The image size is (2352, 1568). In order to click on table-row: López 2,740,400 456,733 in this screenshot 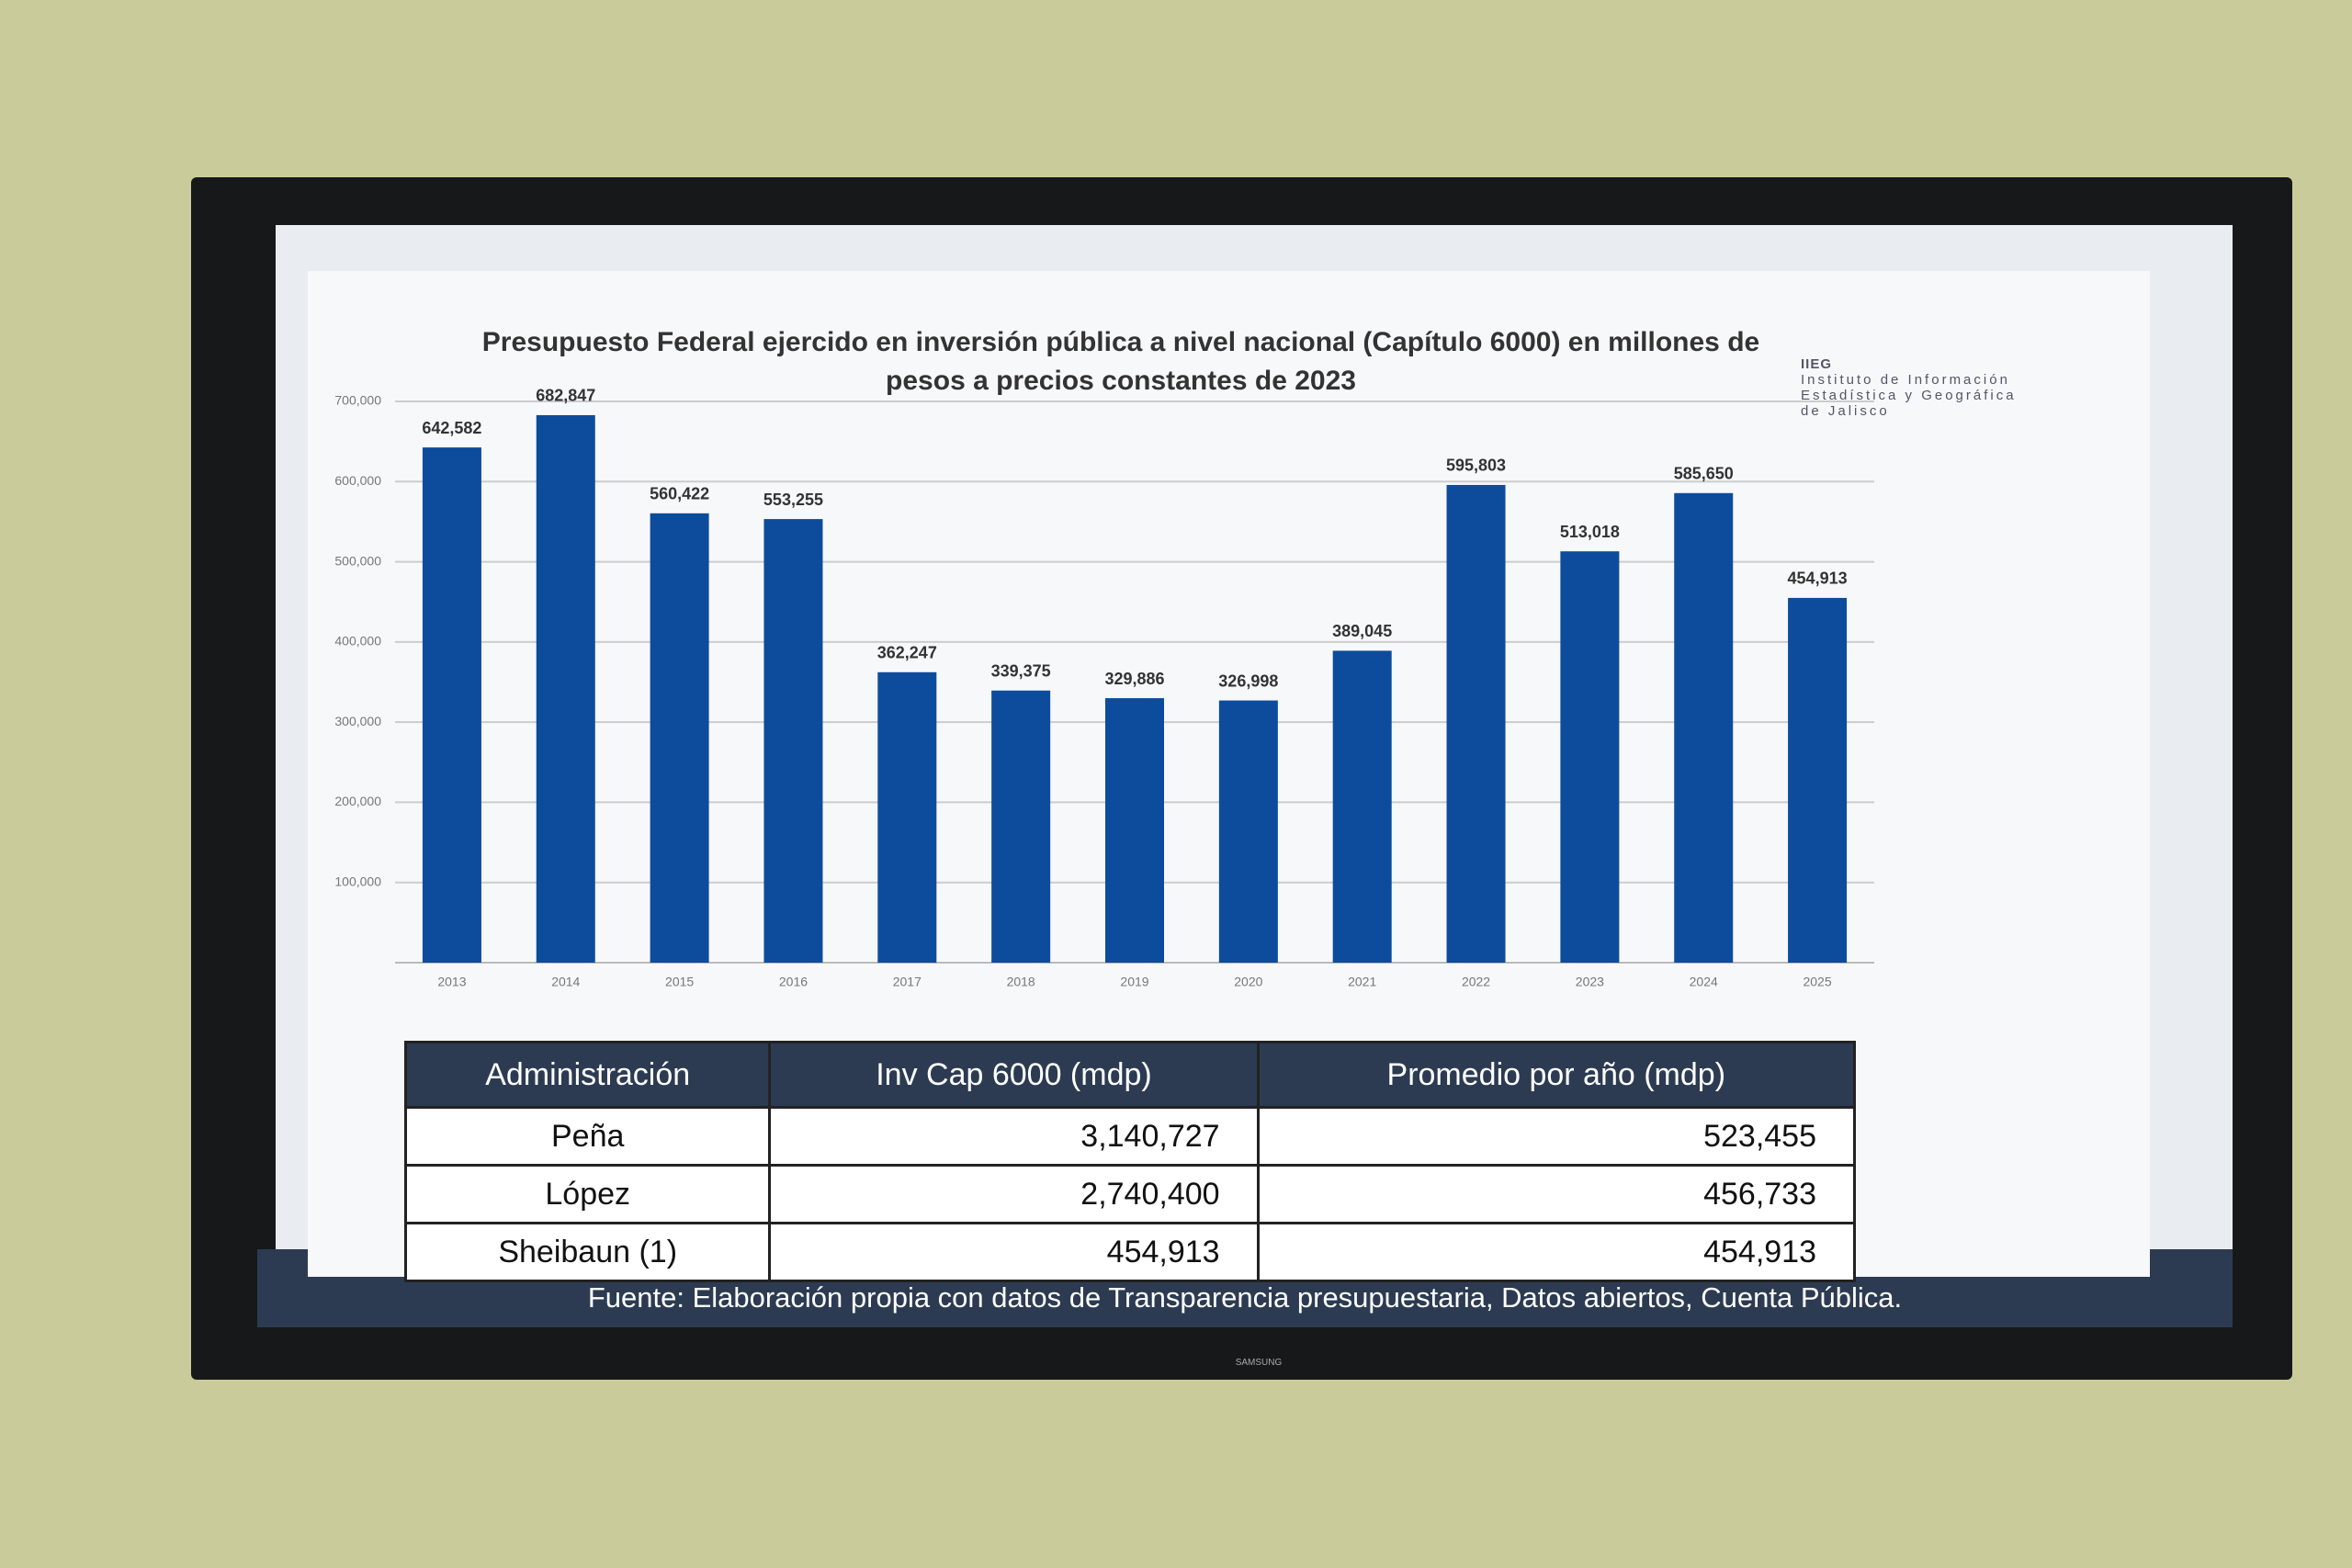, I will do `click(1130, 1194)`.